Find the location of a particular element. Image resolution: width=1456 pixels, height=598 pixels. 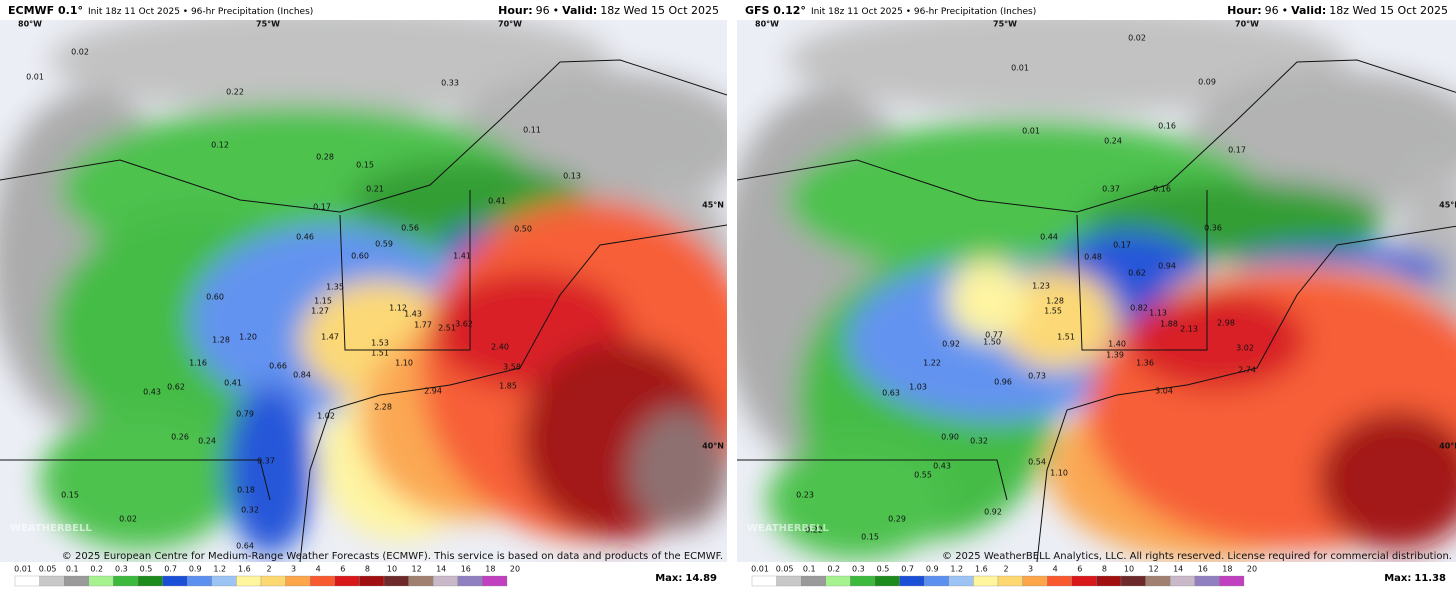

precip-value: 0.62 is located at coordinates (176, 387).